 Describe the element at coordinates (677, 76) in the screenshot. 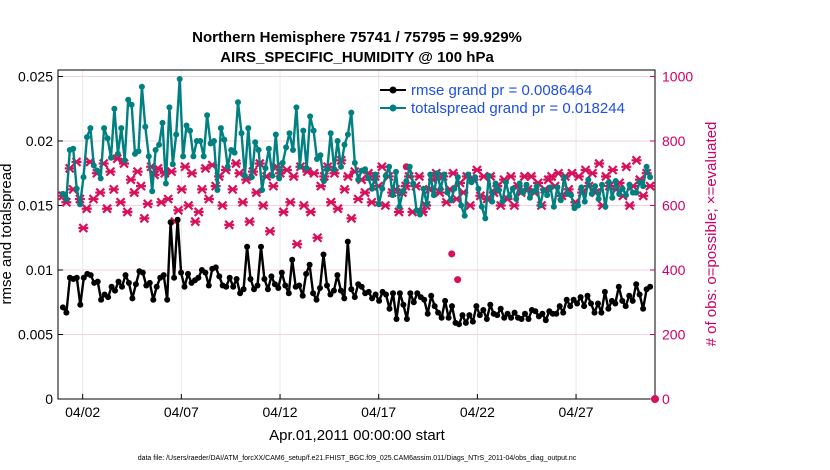

I see `y2-tick-label: 1000` at that location.